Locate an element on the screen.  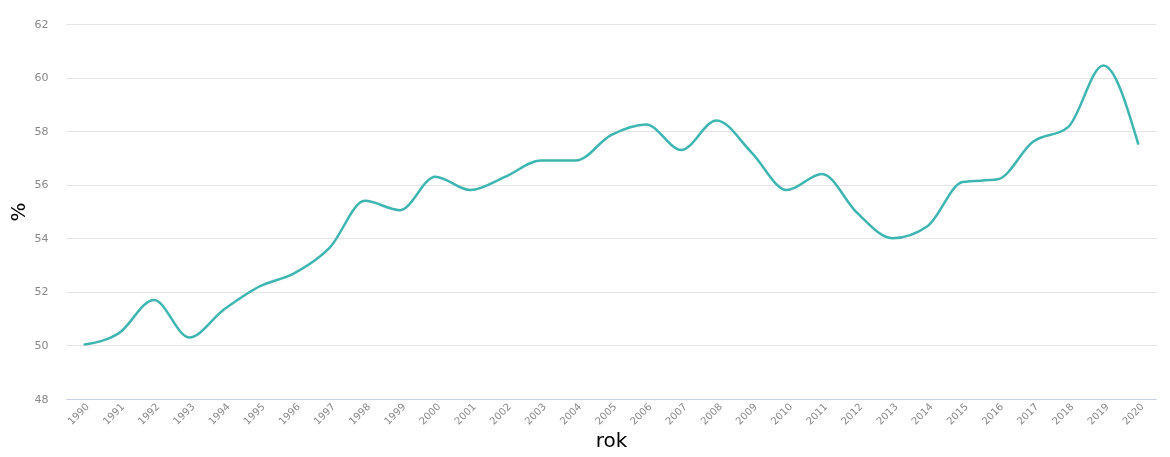
y-tick-label: 54 is located at coordinates (41, 238).